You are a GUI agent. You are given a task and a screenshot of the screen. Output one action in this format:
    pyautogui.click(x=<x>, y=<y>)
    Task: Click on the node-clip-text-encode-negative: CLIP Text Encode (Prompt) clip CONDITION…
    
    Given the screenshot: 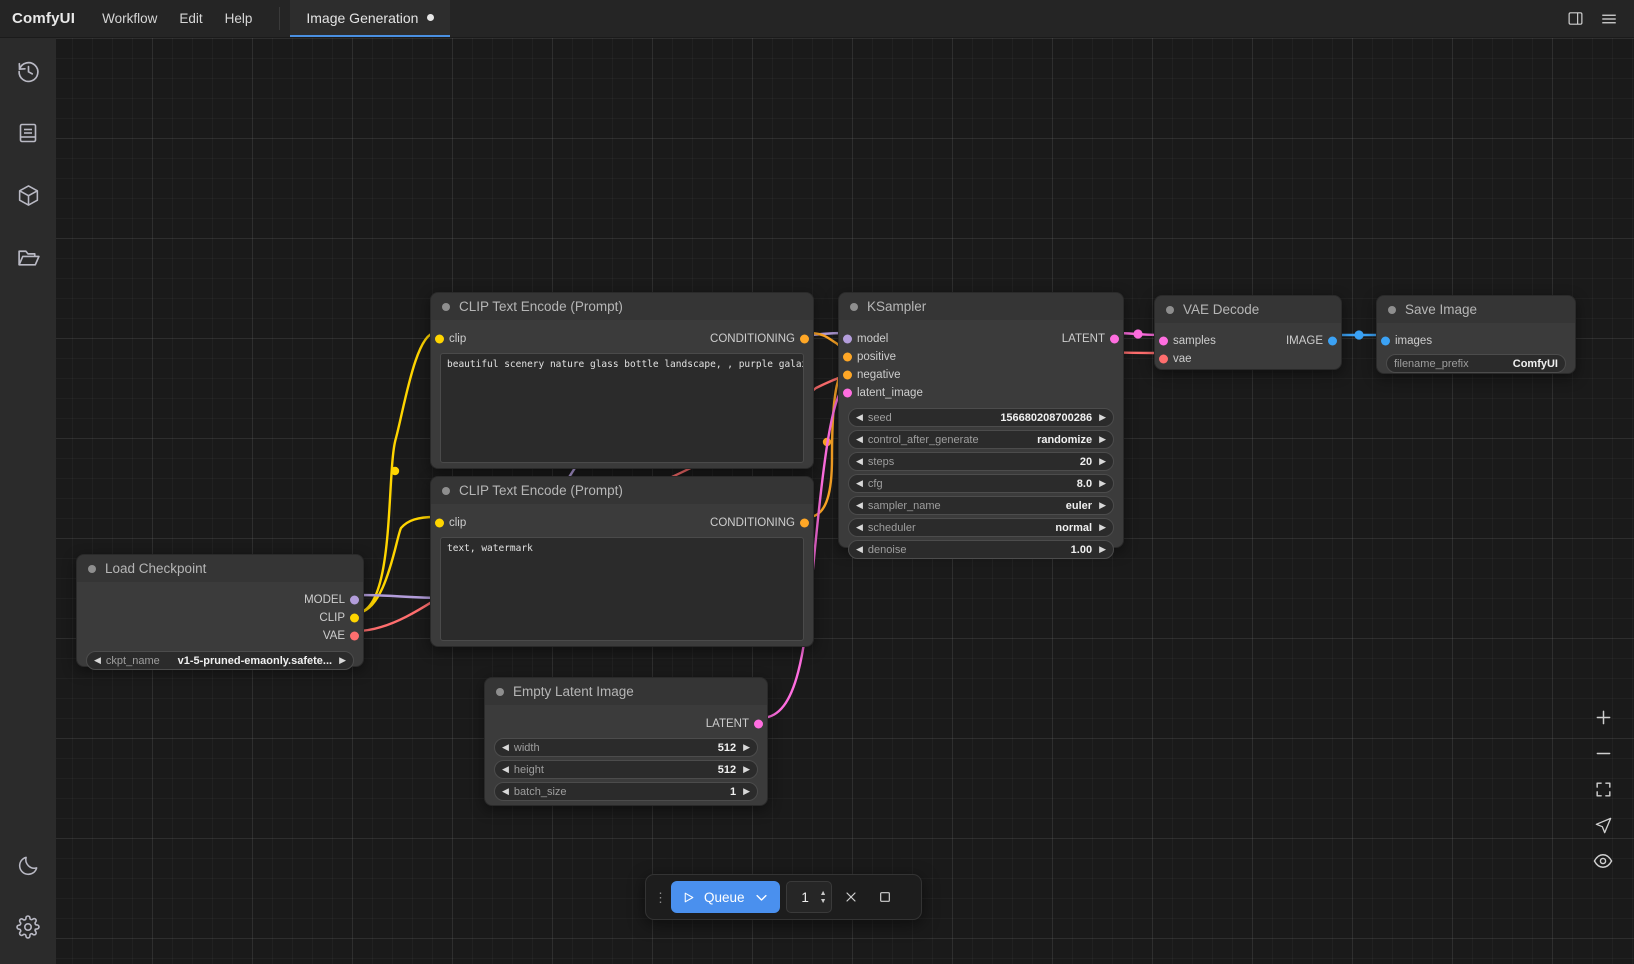 What is the action you would take?
    pyautogui.click(x=622, y=561)
    